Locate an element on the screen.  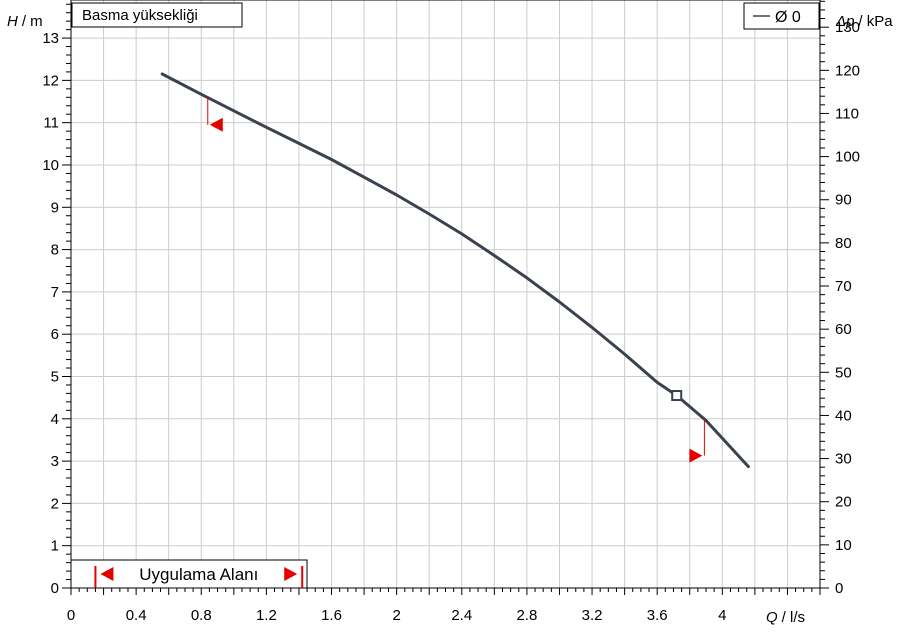
y-right-tick-label: 30 is located at coordinates (843, 459).